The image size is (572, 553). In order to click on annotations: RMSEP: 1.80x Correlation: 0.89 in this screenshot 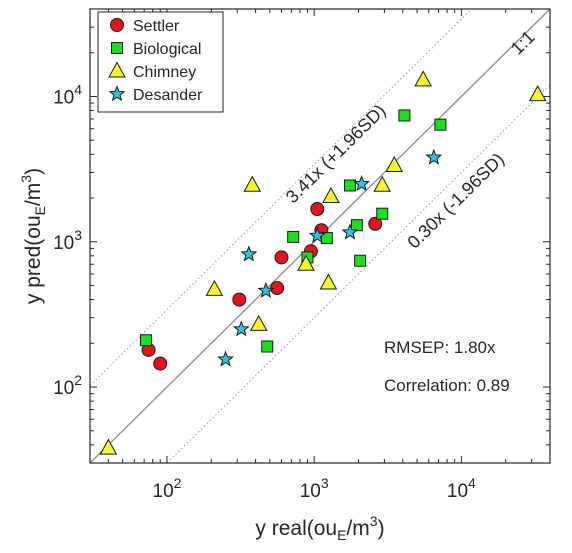, I will do `click(447, 366)`.